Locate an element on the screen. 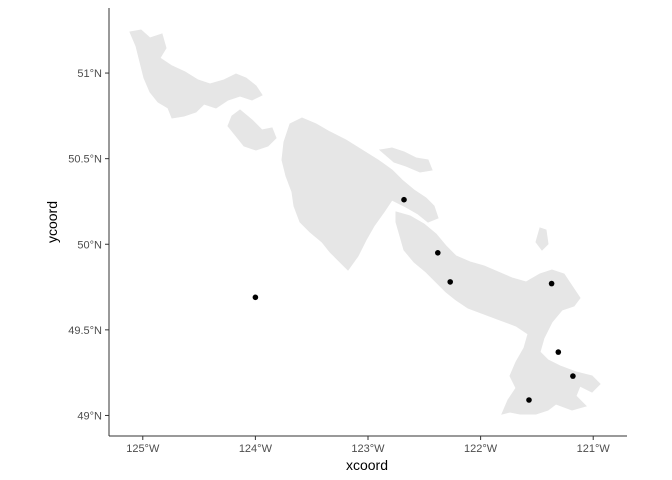 This screenshot has height=480, width=672. x-tick-label-2: 124°W is located at coordinates (256, 449).